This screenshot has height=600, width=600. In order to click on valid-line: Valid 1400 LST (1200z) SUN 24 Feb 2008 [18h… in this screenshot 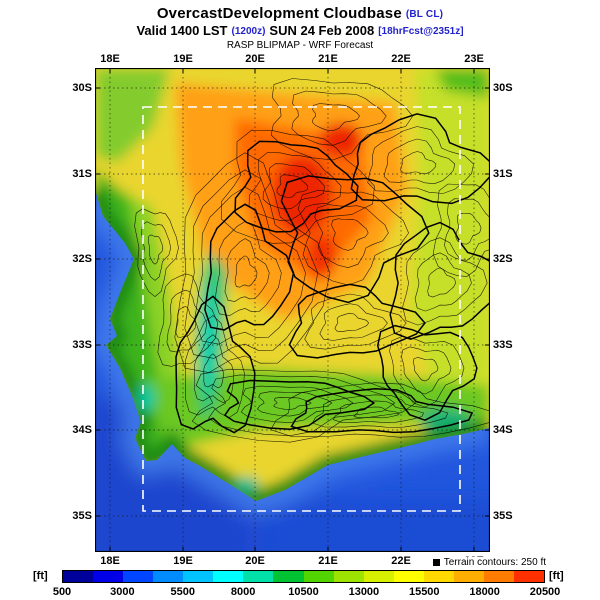, I will do `click(300, 30)`.